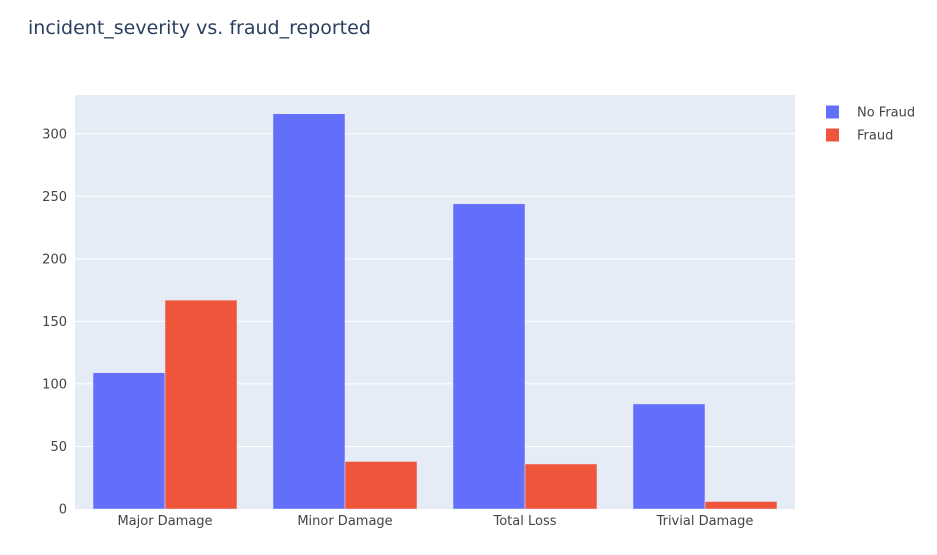  I want to click on legend-item-fraud: Fraud, so click(859, 136).